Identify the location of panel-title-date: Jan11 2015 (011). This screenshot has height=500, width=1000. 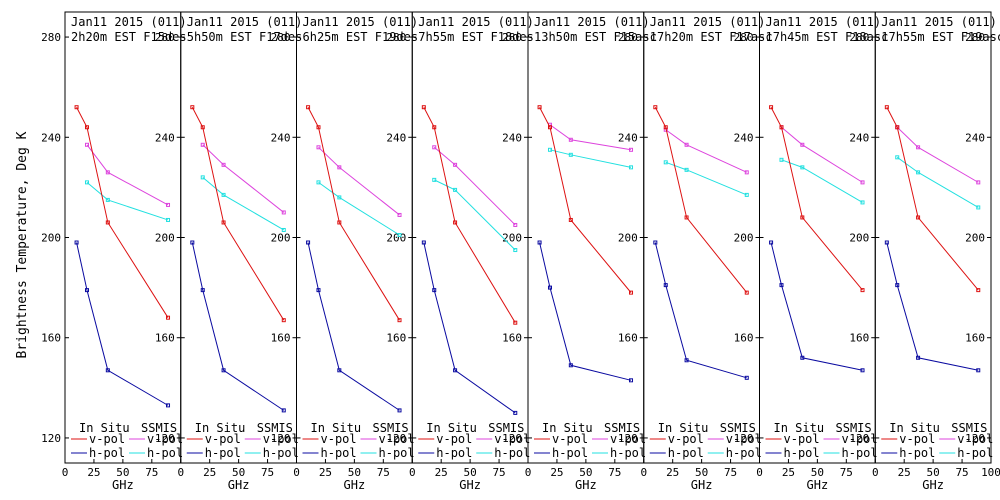
(592, 22).